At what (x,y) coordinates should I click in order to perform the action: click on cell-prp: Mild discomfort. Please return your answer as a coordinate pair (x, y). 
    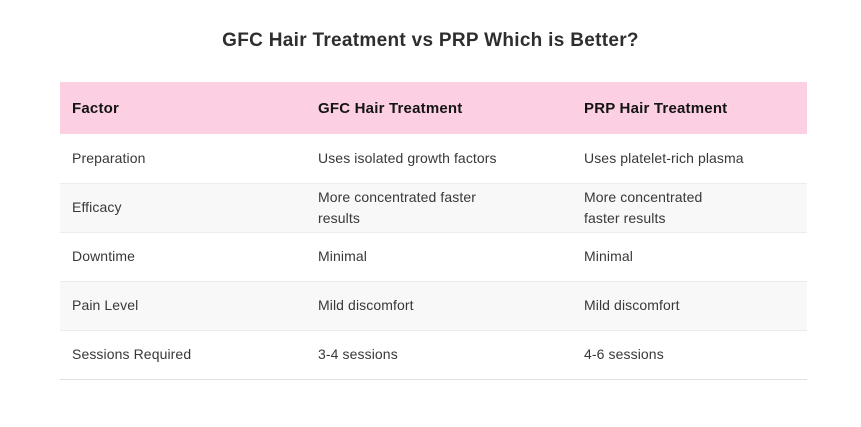
    Looking at the image, I should click on (689, 306).